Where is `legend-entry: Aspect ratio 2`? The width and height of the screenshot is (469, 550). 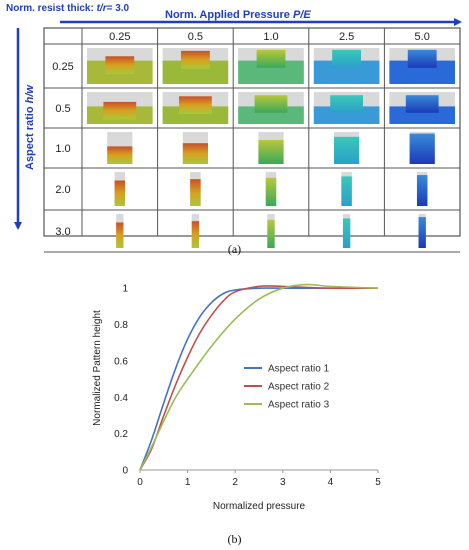 legend-entry: Aspect ratio 2 is located at coordinates (299, 387).